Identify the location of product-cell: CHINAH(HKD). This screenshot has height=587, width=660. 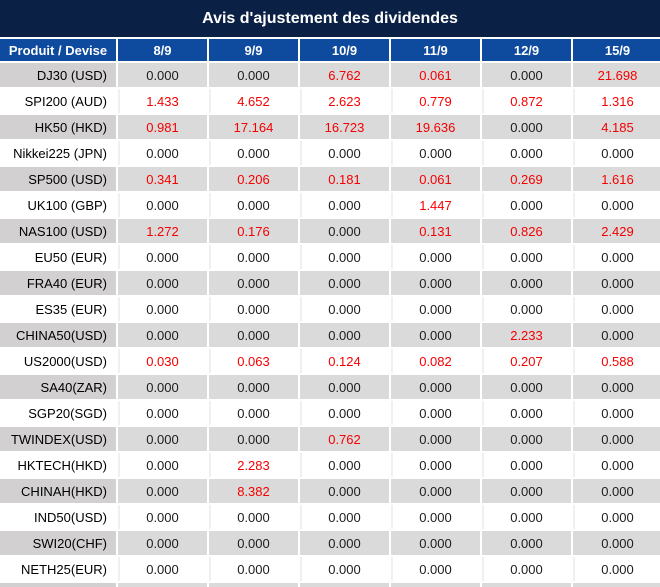
(58, 491).